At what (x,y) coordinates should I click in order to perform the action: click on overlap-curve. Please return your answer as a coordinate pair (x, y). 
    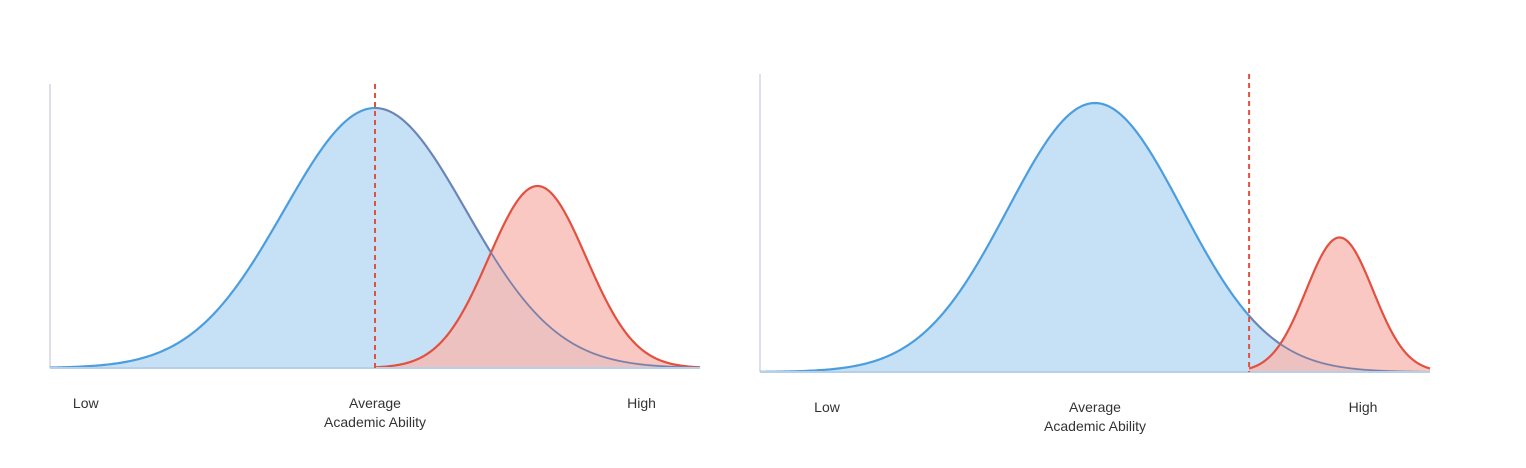
    Looking at the image, I should click on (537, 238).